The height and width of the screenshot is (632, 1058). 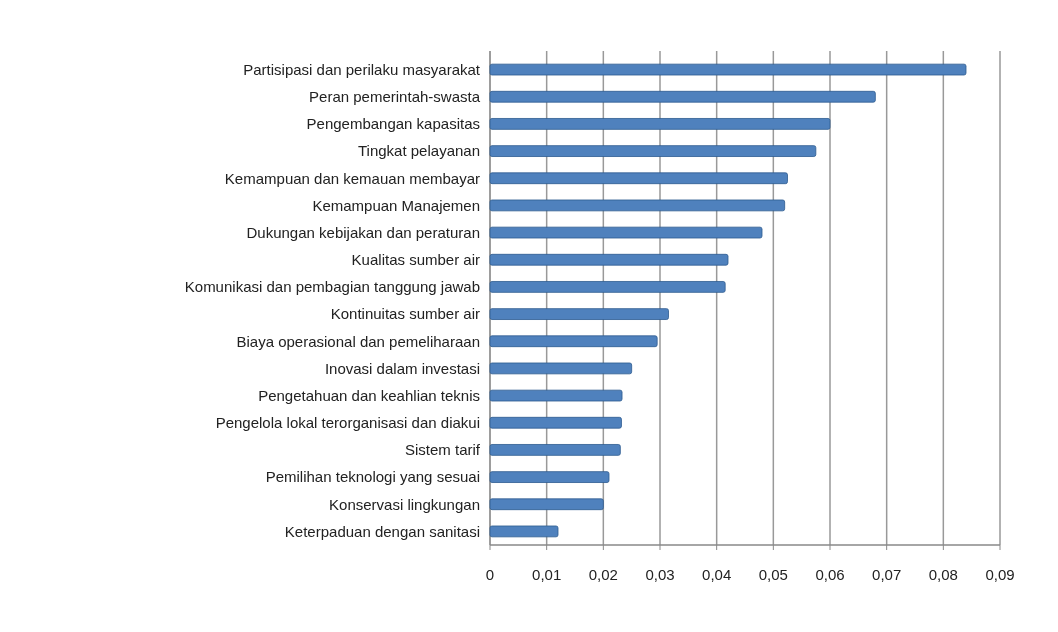 I want to click on y-tick-label: Kemampuan Manajemen, so click(x=396, y=205).